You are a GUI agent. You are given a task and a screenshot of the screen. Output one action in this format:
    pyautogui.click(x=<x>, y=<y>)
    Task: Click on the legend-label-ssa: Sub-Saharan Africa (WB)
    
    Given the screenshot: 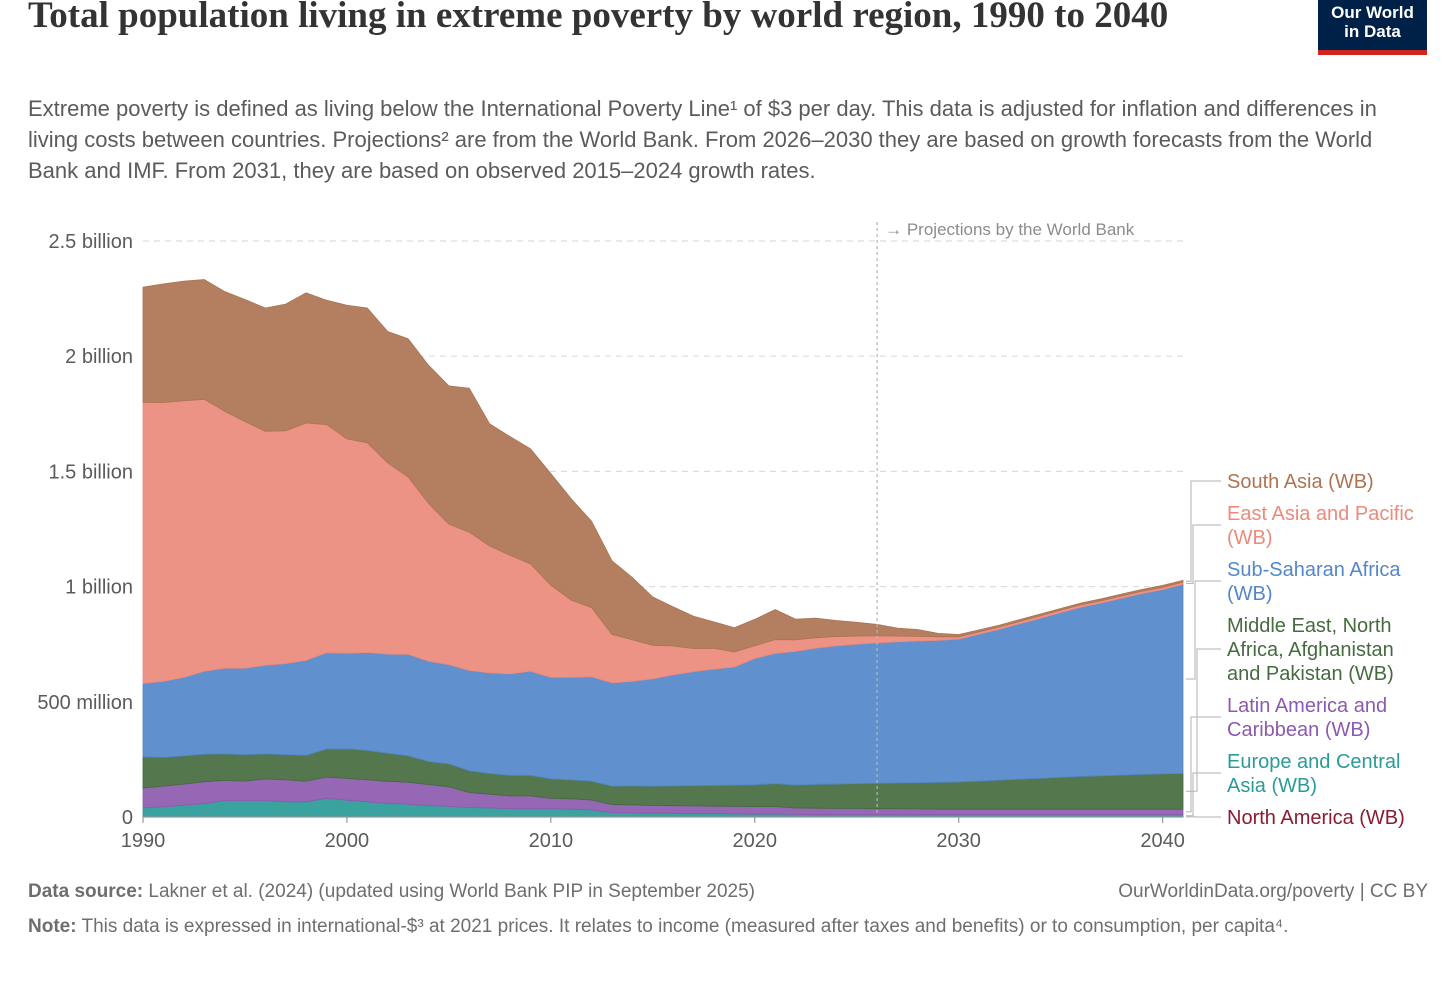 What is the action you would take?
    pyautogui.click(x=1314, y=582)
    